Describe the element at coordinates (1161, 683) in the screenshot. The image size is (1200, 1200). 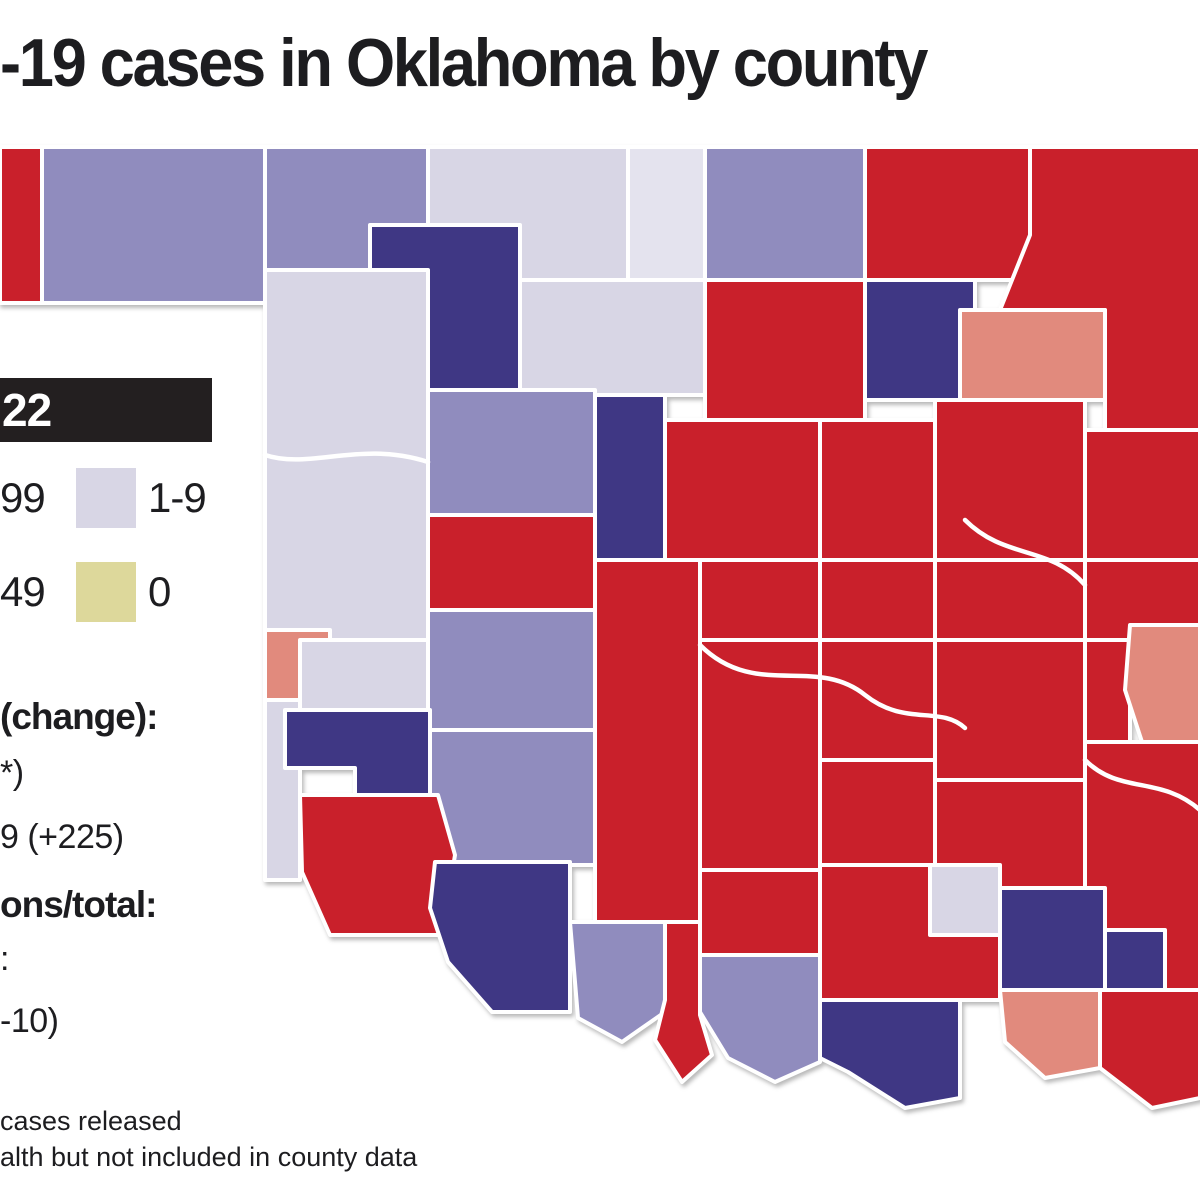
I see `county-hughes-salmon` at that location.